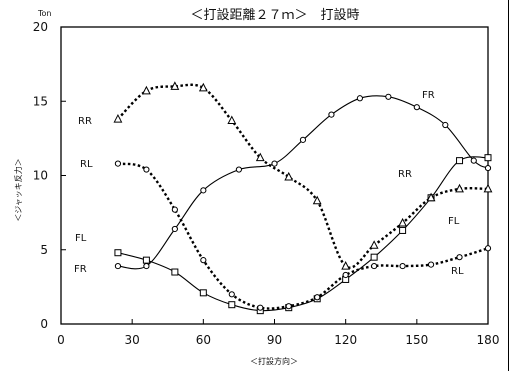  I want to click on x-axis-title: ＜打設方向＞, so click(274, 361).